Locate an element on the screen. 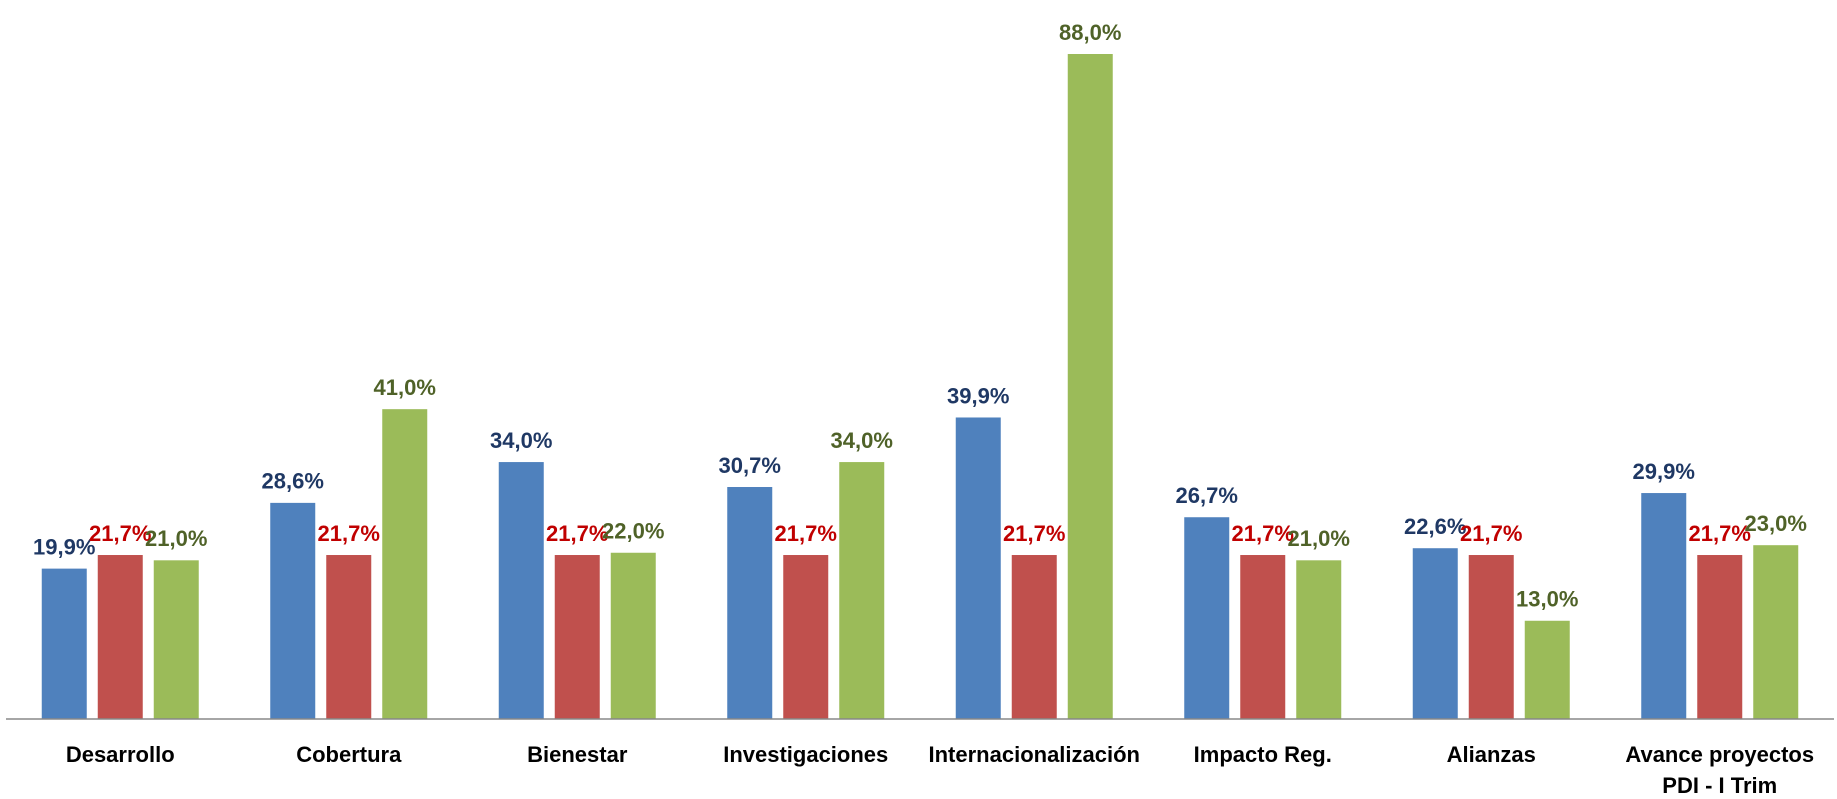  data-label: 30,7% is located at coordinates (750, 465).